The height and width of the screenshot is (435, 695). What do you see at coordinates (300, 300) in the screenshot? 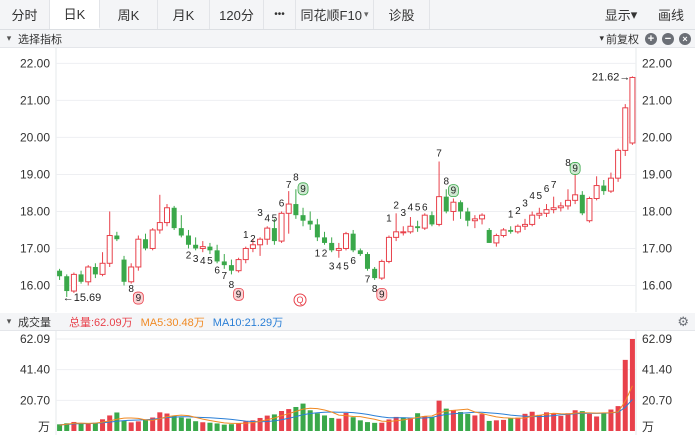
I see `q-marker: Q` at bounding box center [300, 300].